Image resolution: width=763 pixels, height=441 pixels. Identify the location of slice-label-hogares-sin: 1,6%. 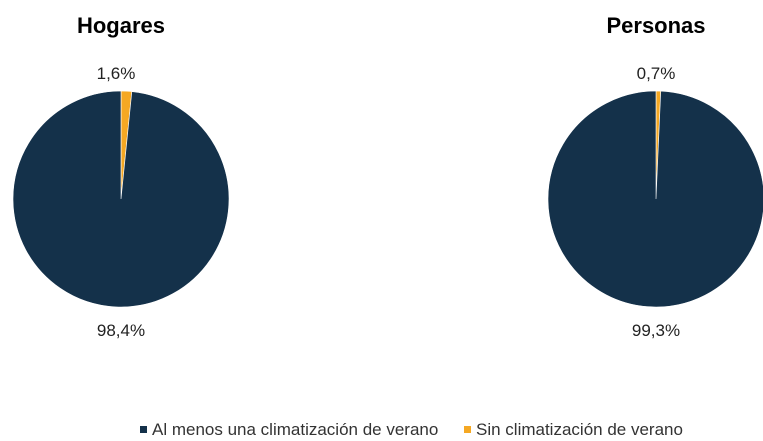
(116, 73).